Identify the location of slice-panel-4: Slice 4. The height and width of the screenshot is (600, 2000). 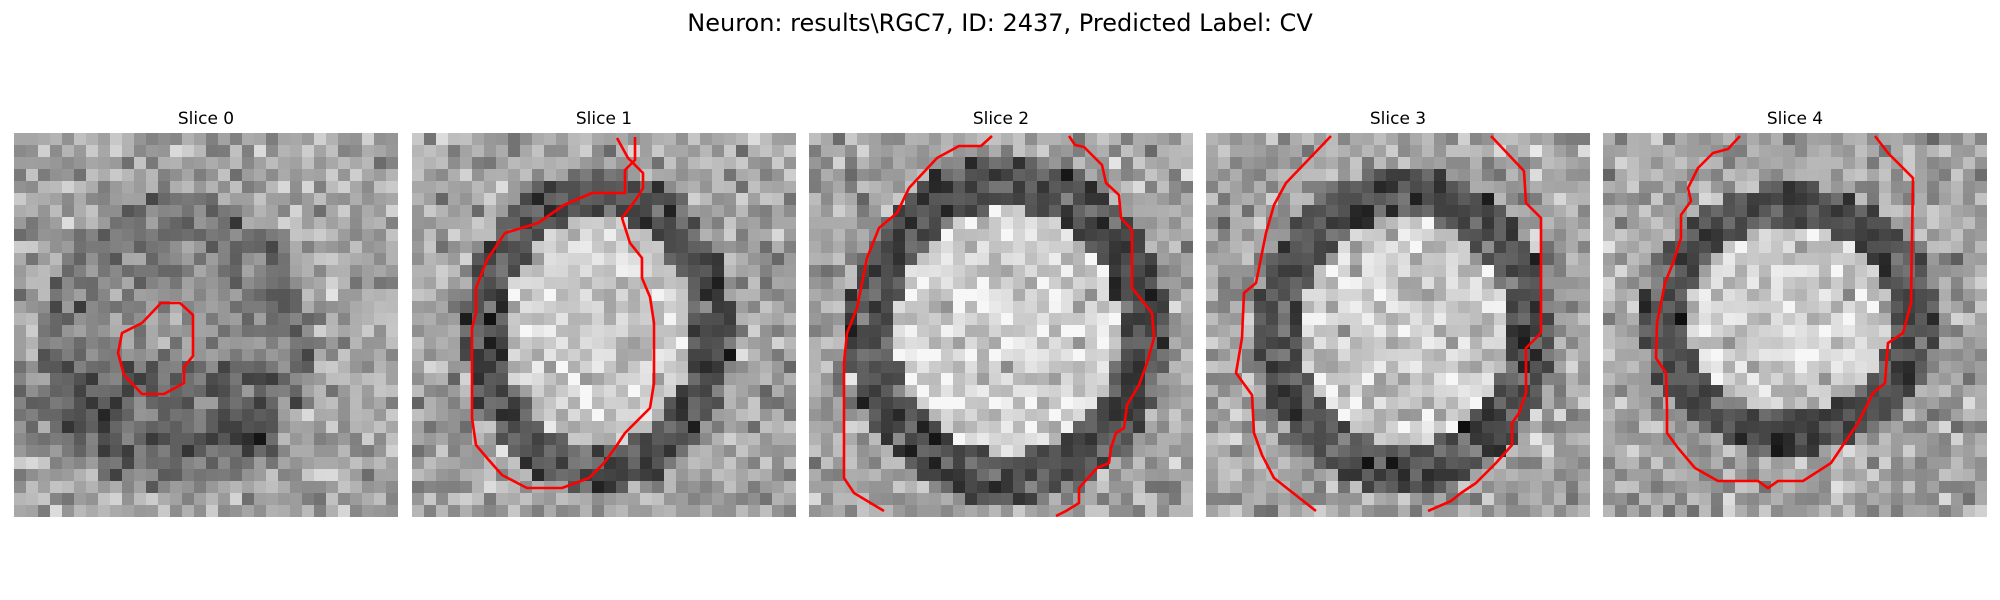
(1795, 312).